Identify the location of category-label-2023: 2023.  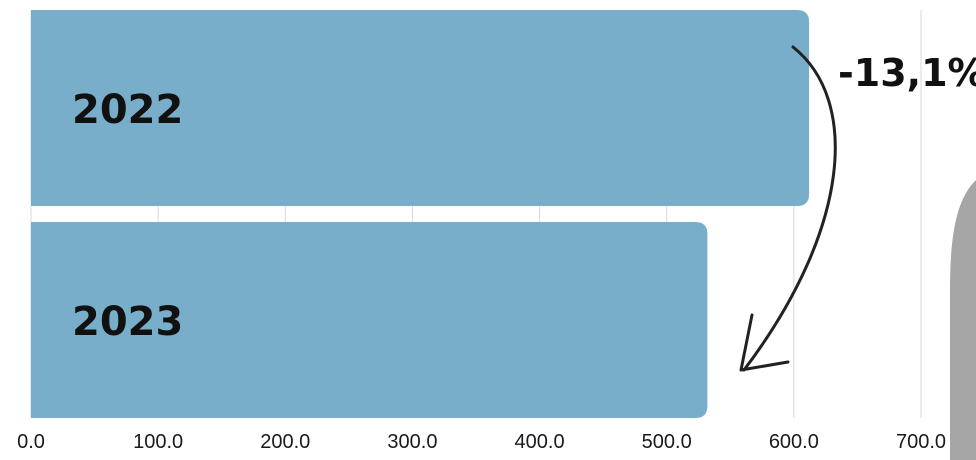
(127, 322).